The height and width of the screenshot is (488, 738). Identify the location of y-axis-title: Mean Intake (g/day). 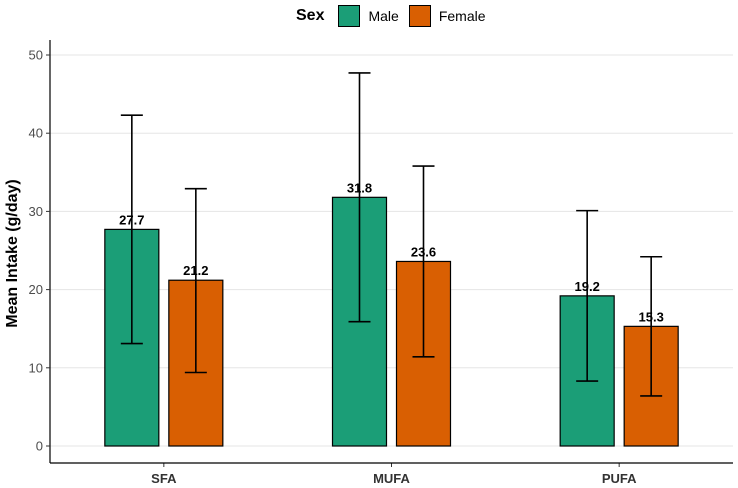
(12, 253).